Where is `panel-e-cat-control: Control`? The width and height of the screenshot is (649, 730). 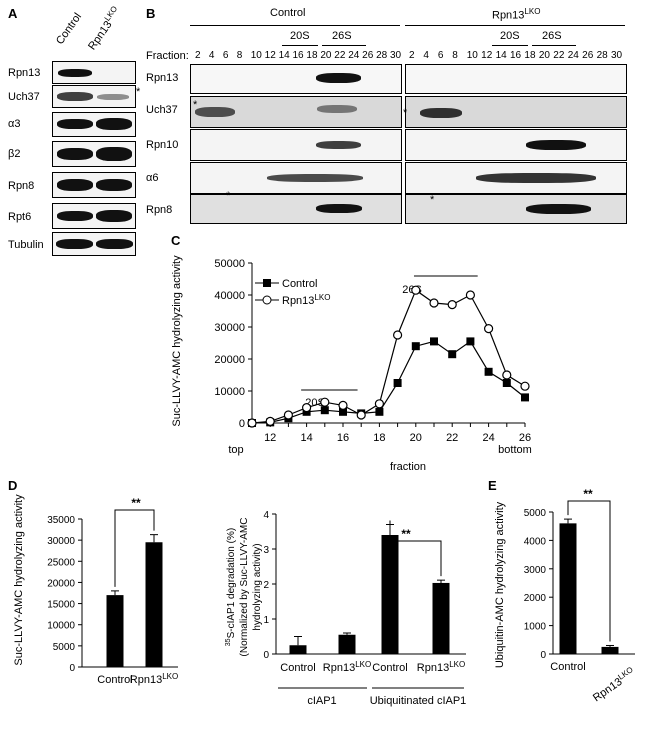 panel-e-cat-control: Control is located at coordinates (567, 667).